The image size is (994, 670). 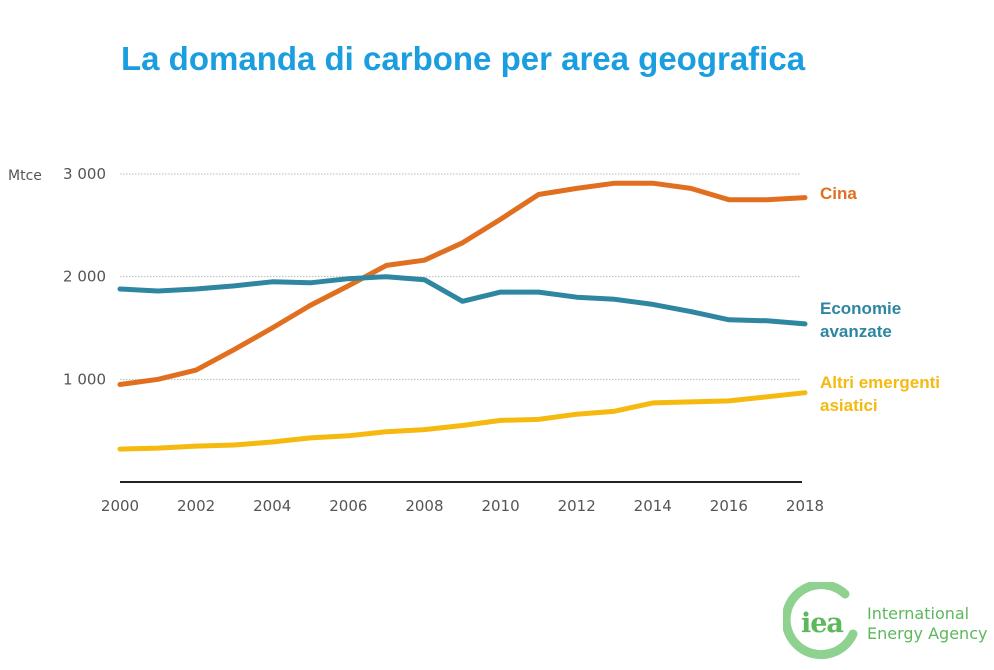 I want to click on series-label: Altri emergenti, so click(x=880, y=382).